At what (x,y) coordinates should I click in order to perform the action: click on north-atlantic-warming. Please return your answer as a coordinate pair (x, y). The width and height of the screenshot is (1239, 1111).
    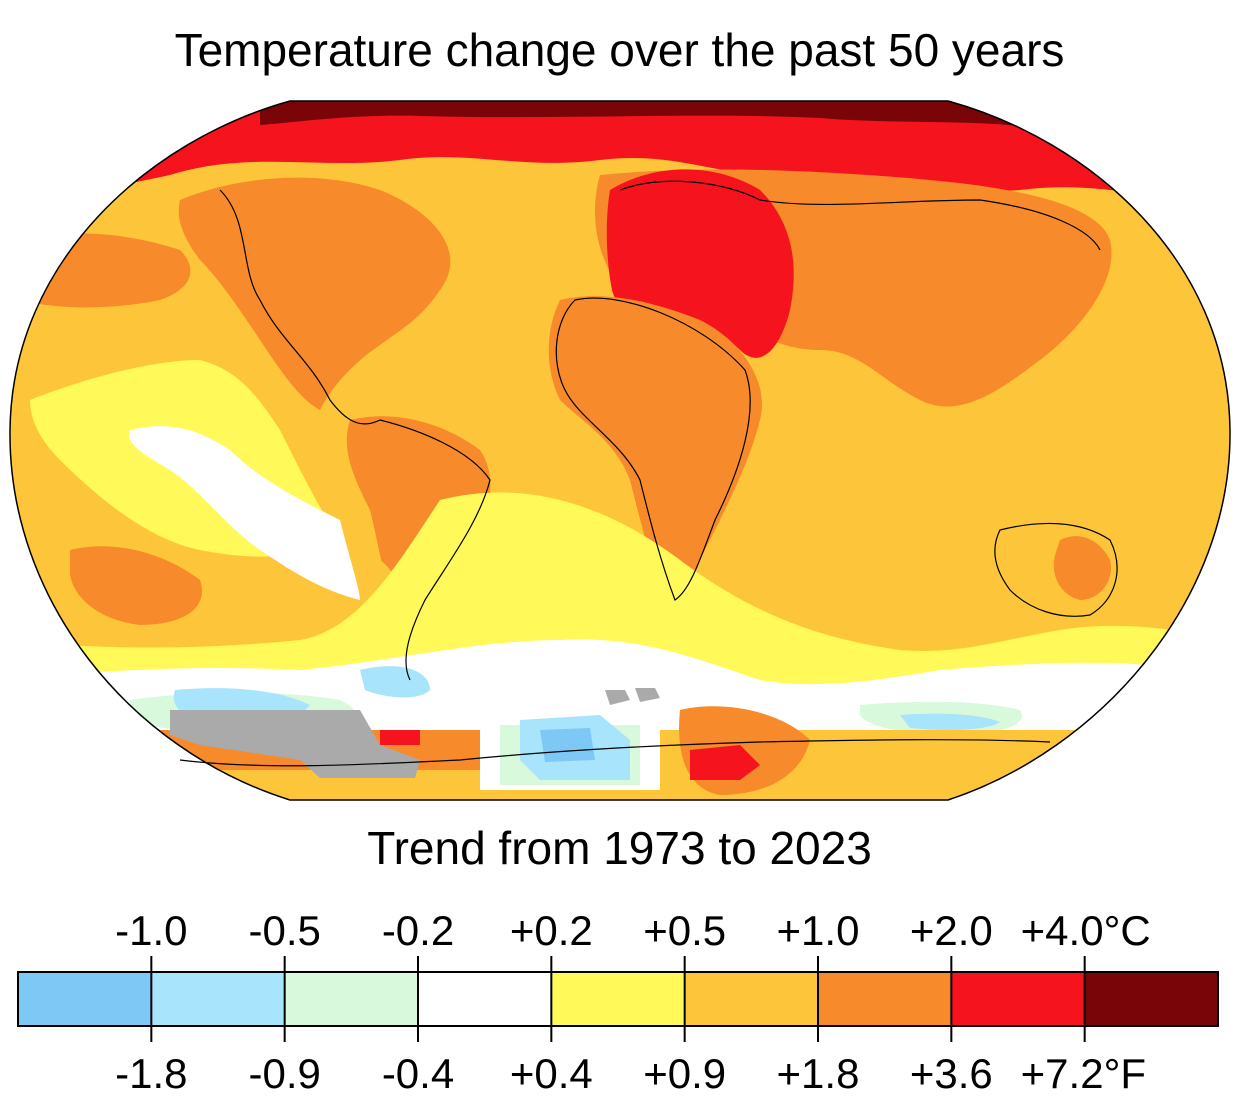
    Looking at the image, I should click on (531, 237).